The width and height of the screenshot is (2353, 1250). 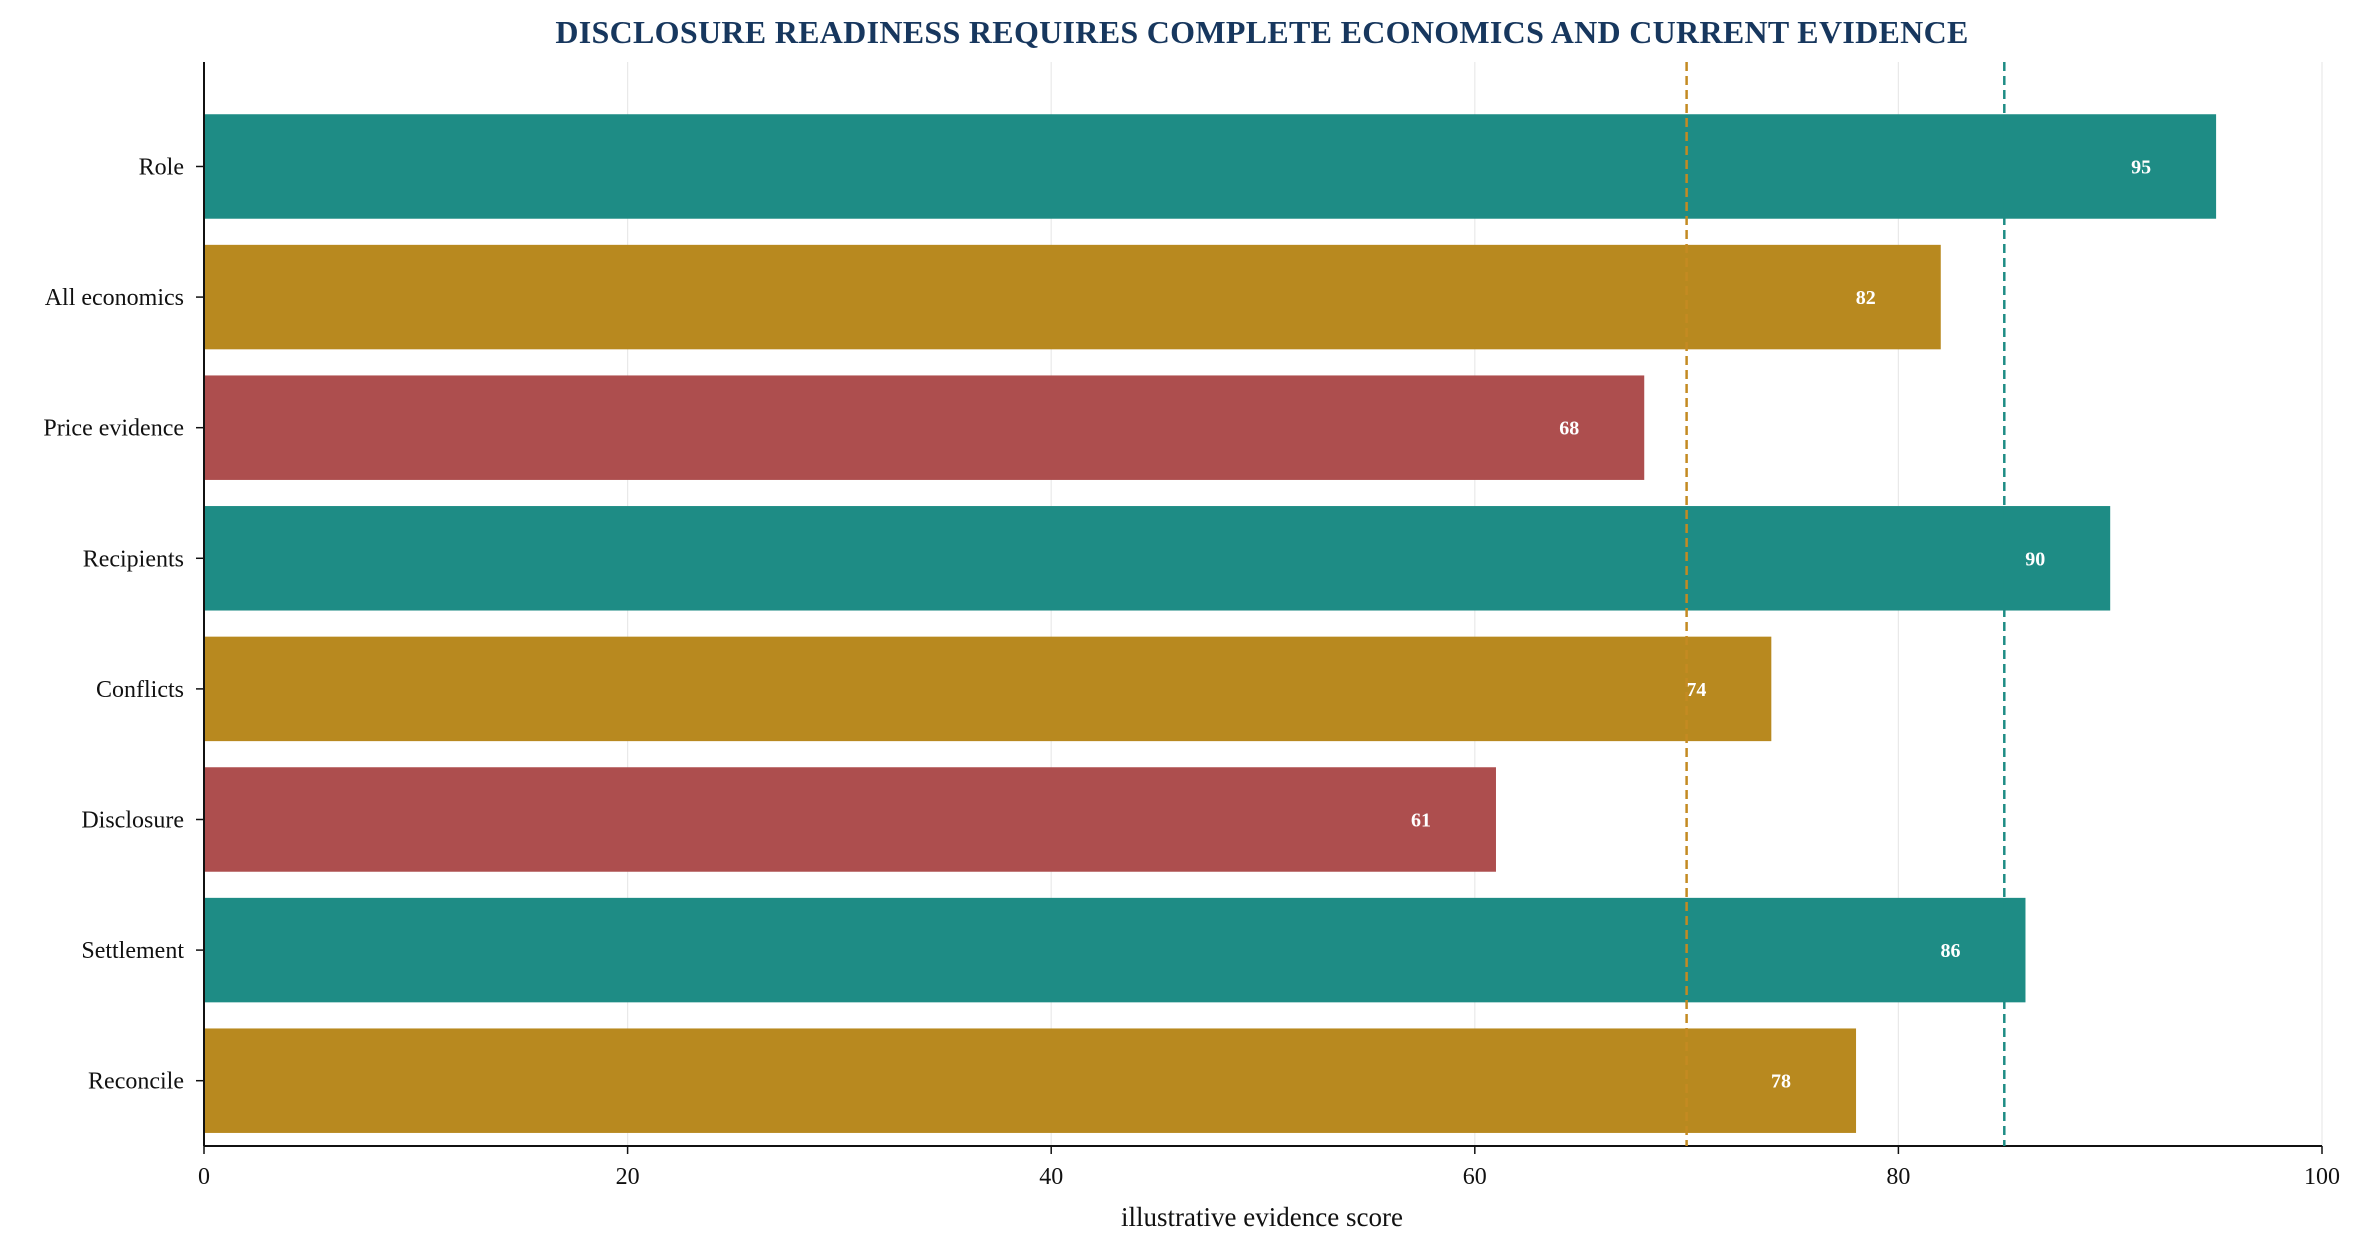 I want to click on x-tick-label-0: 0, so click(x=204, y=1177).